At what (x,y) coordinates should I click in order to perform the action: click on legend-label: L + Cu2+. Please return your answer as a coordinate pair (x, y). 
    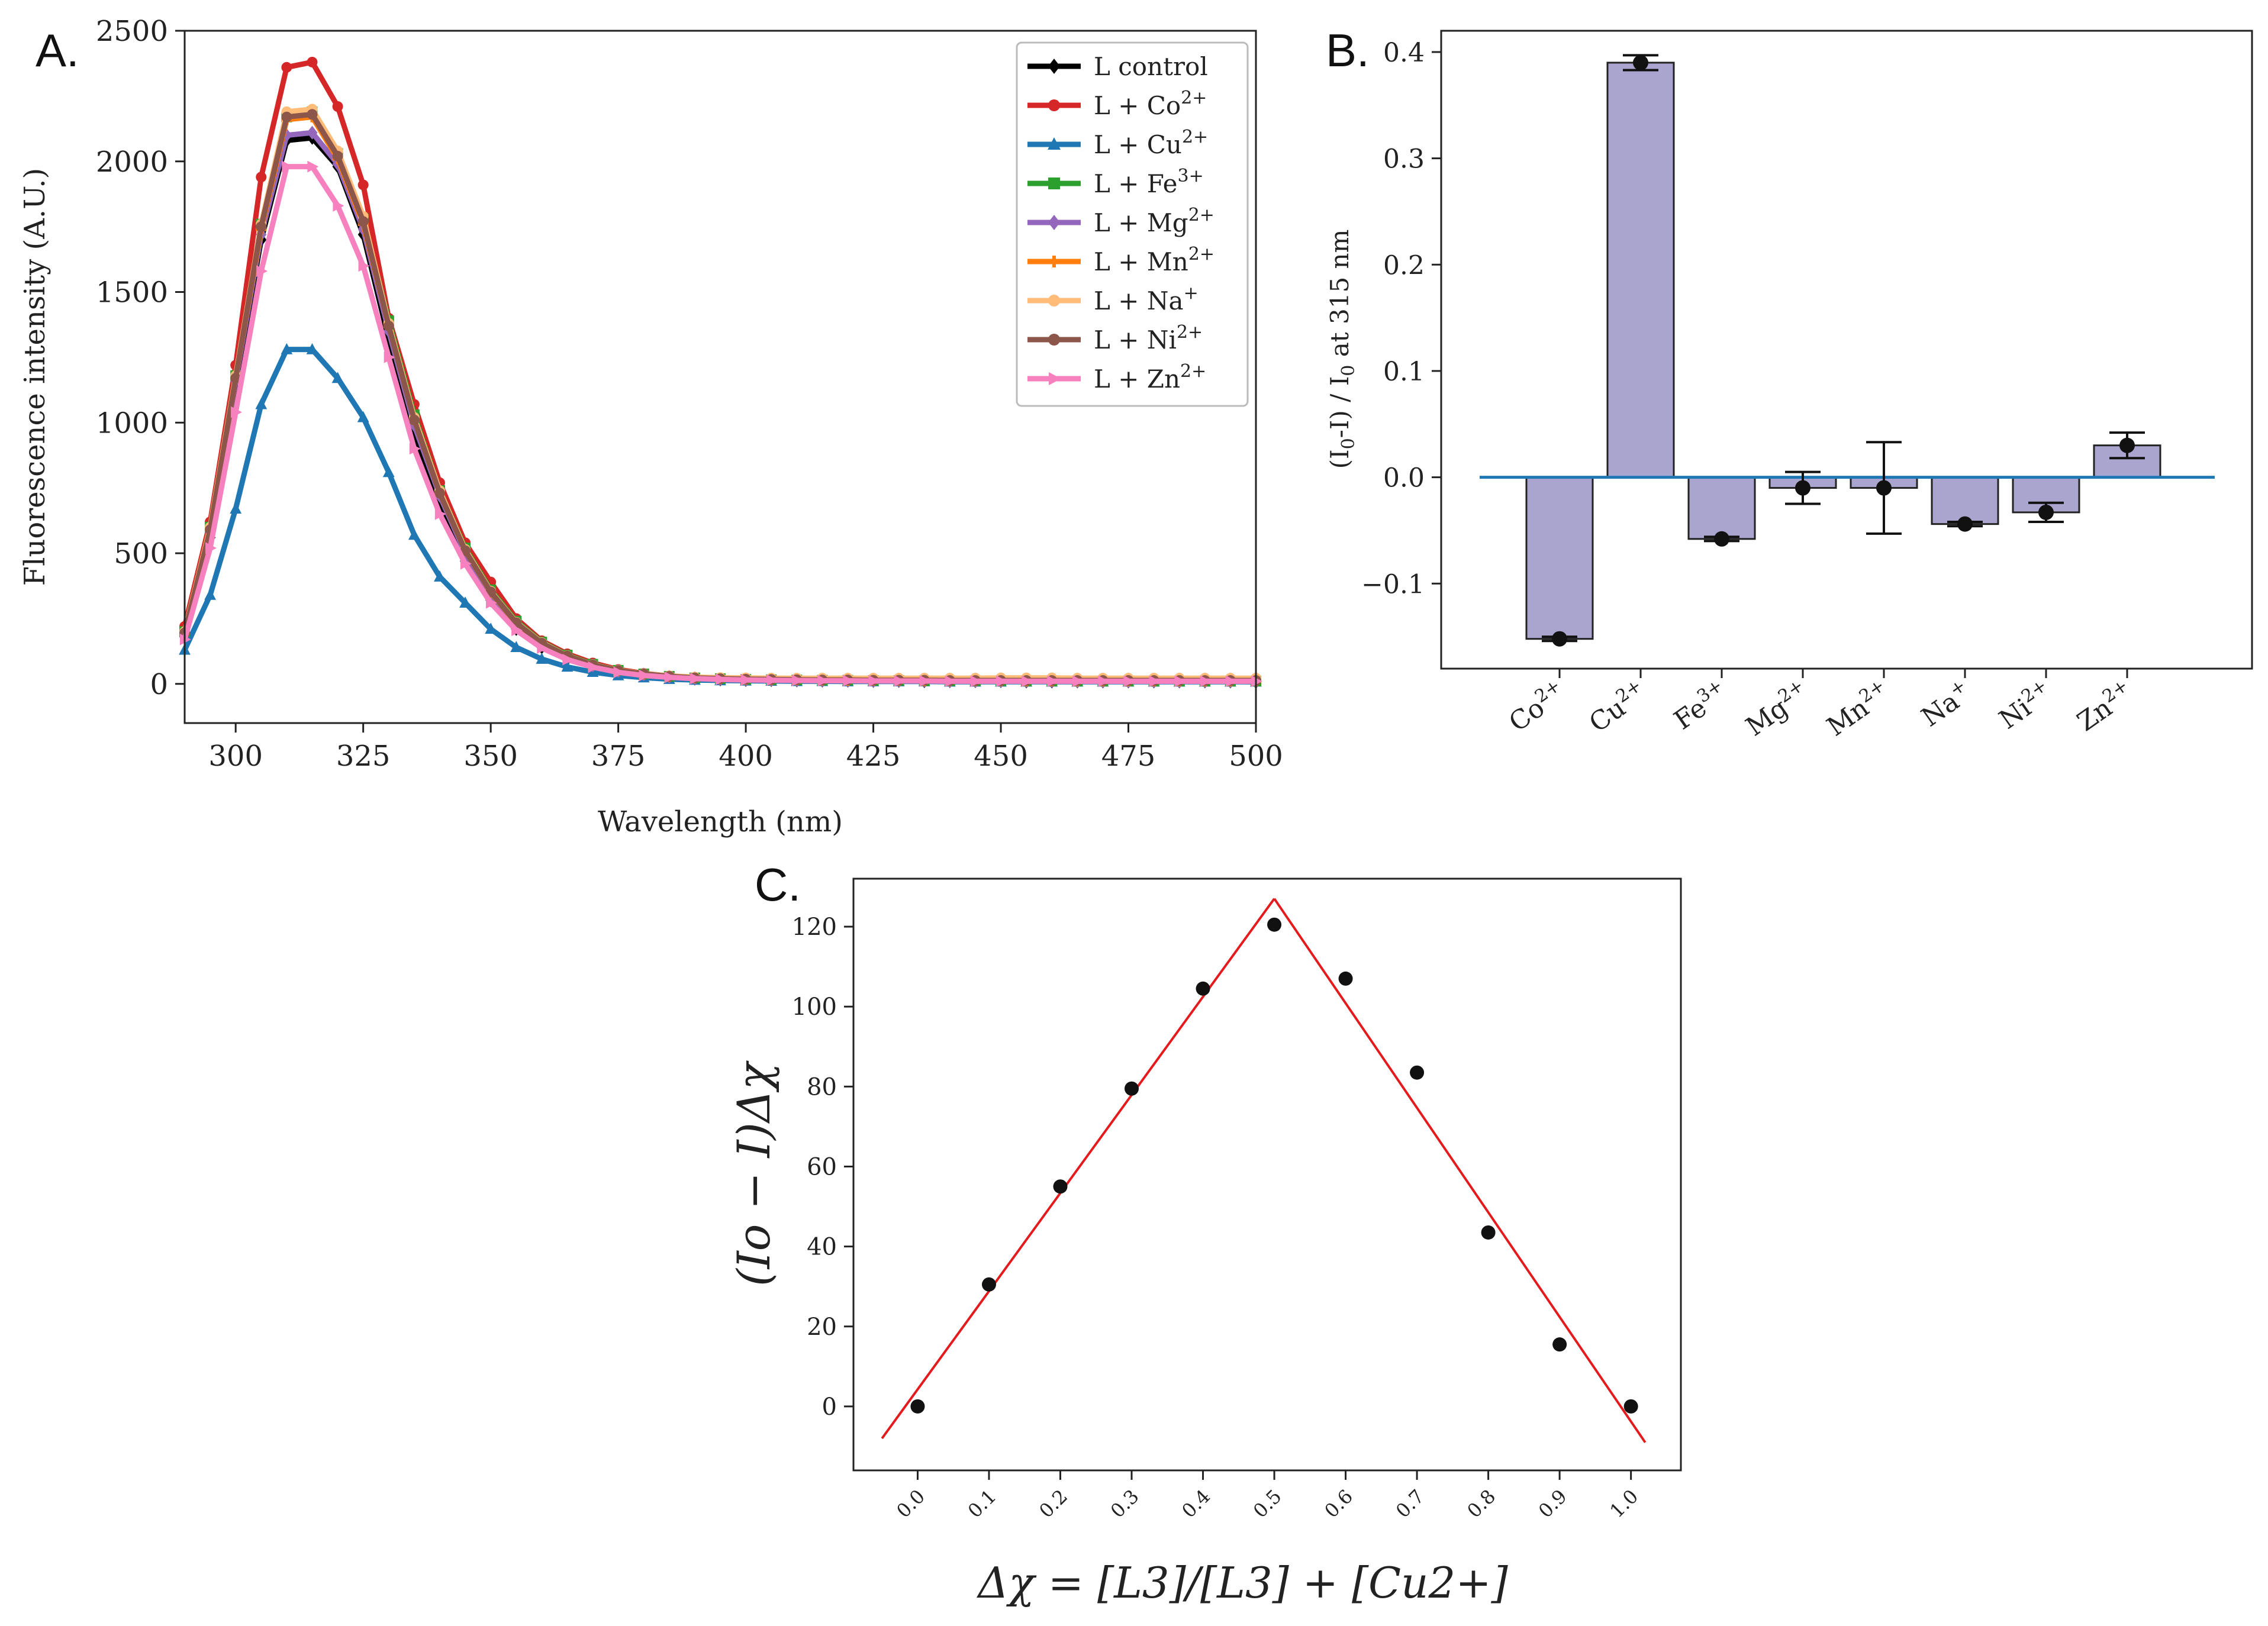
    Looking at the image, I should click on (1151, 143).